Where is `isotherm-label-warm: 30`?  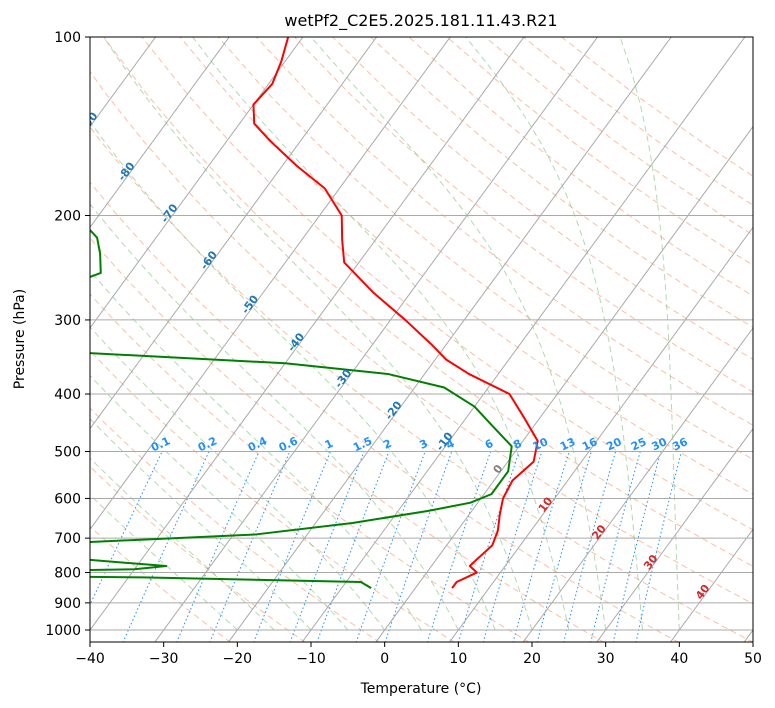
isotherm-label-warm: 30 is located at coordinates (651, 562).